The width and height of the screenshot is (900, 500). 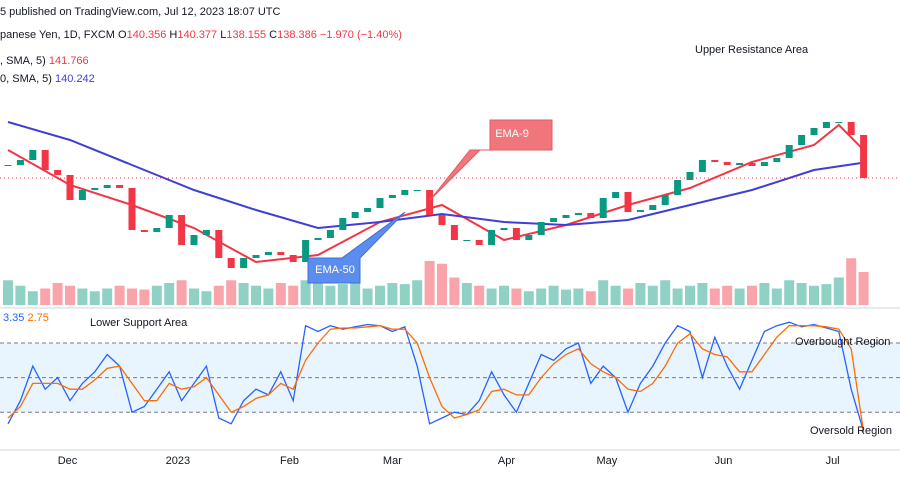 What do you see at coordinates (833, 461) in the screenshot?
I see `x-tick-label: Jul` at bounding box center [833, 461].